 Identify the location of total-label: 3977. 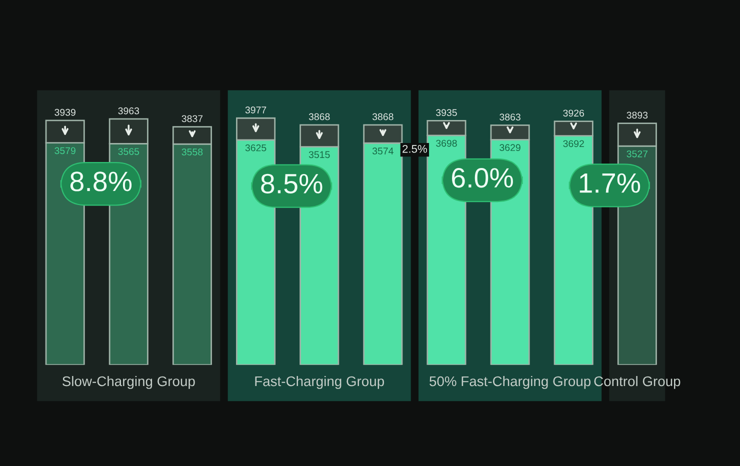
(255, 110).